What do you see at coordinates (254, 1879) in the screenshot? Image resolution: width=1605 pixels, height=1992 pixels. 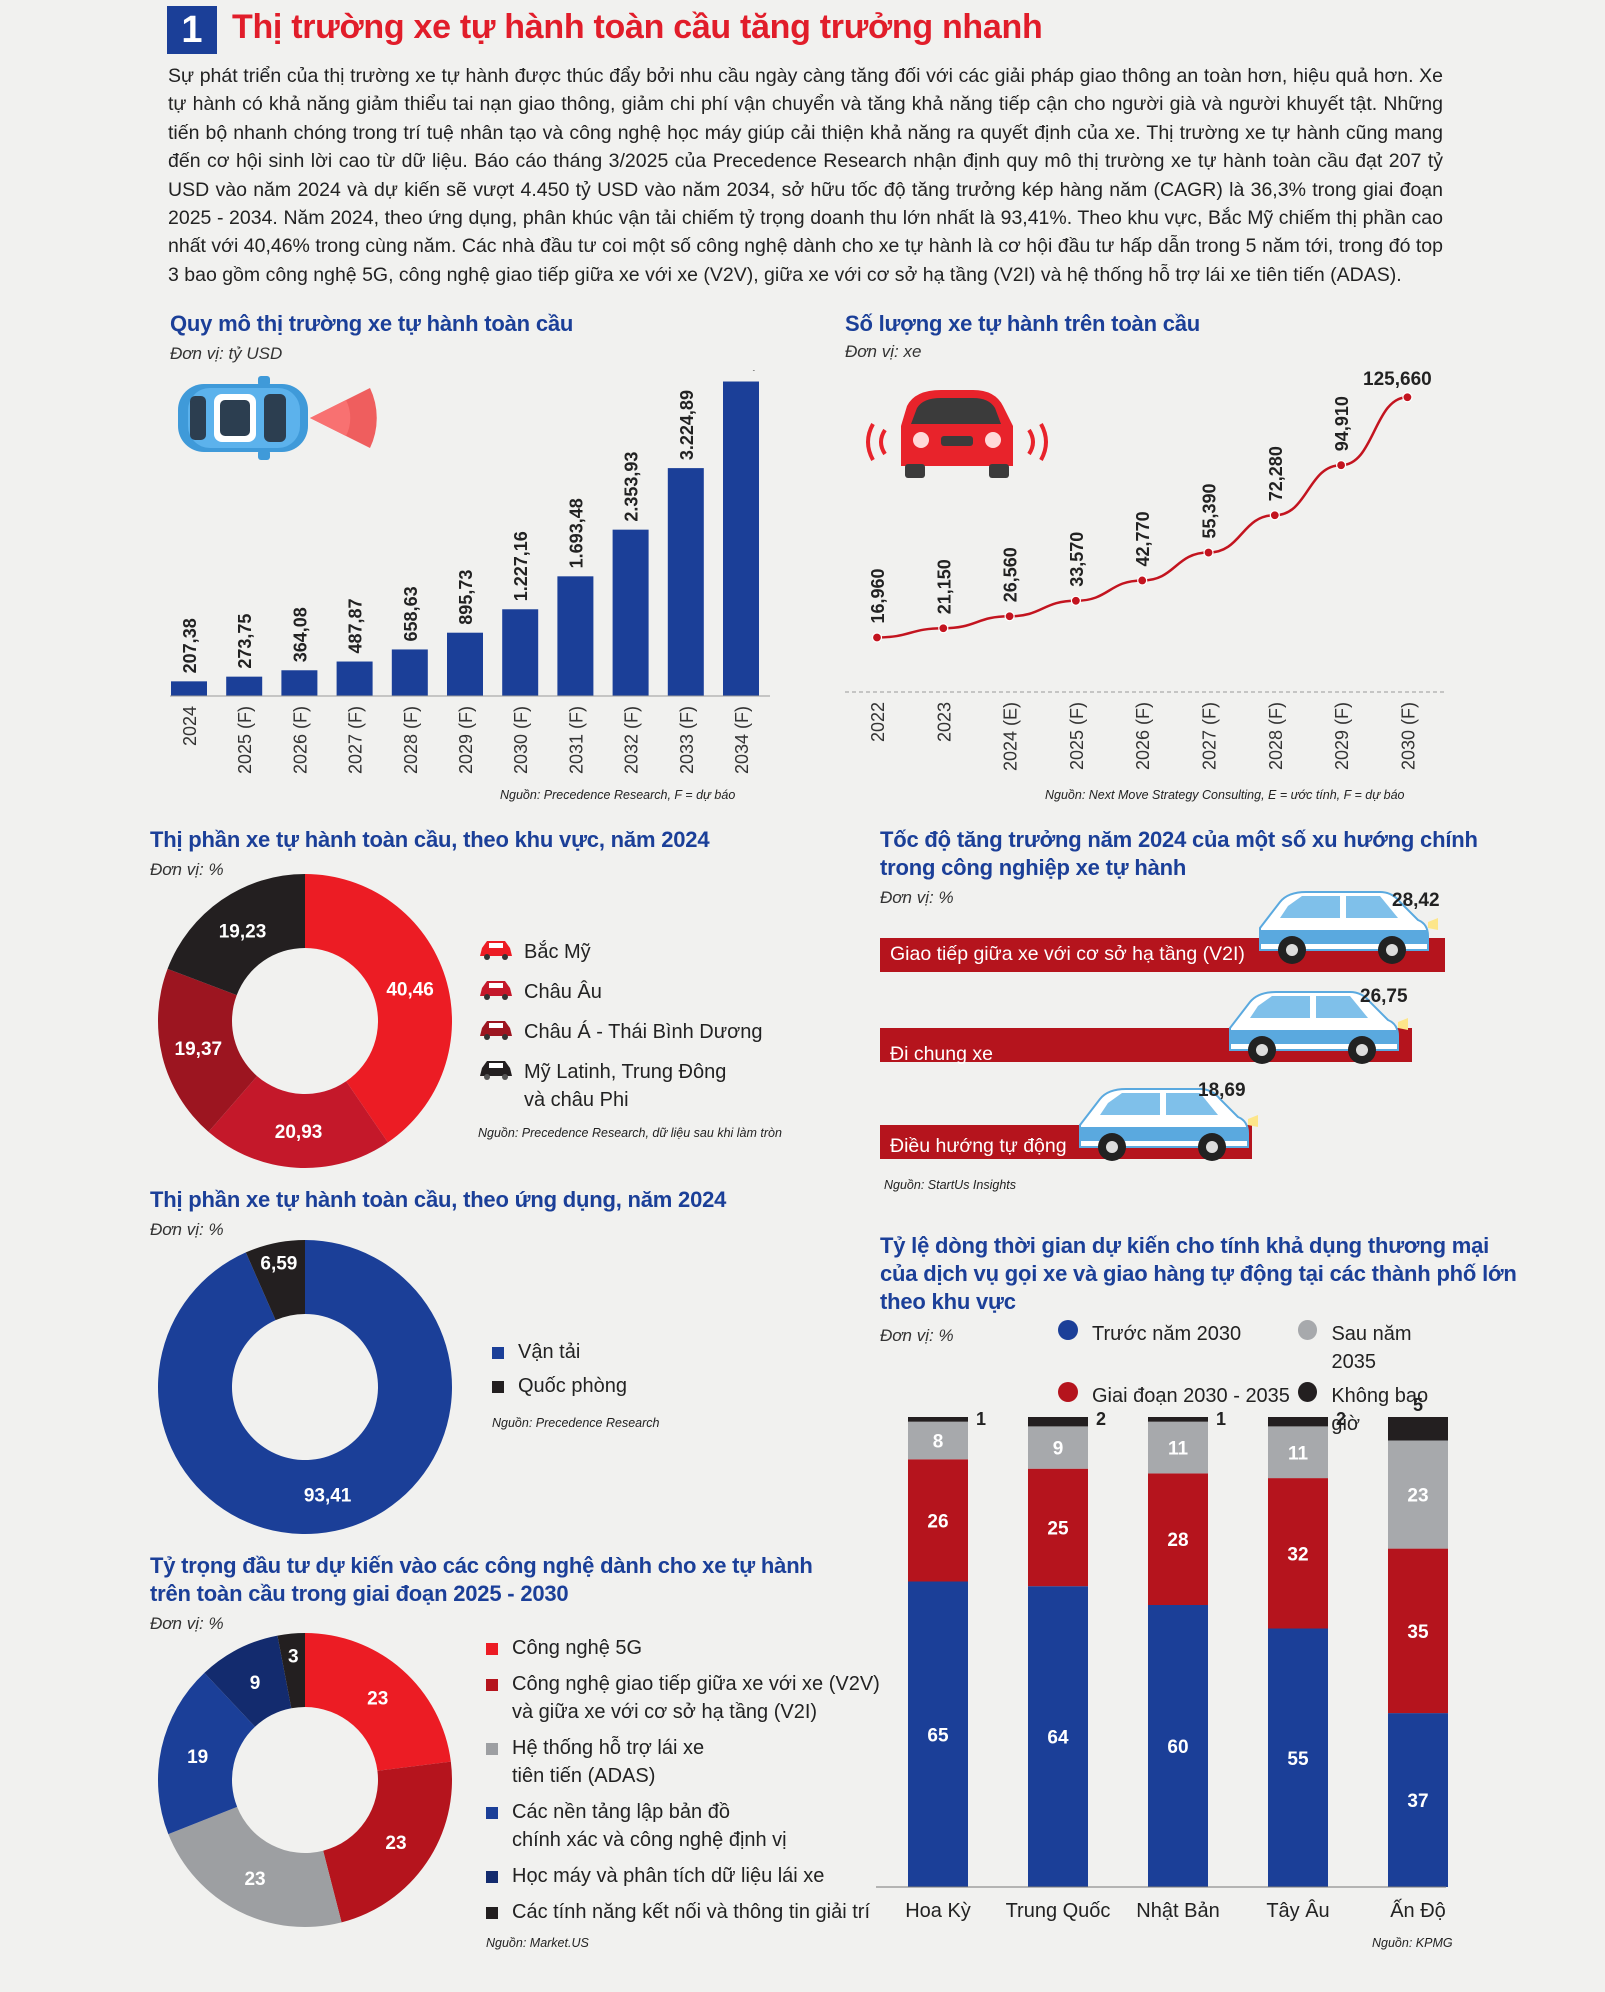 I see `investment-label-2: 23` at bounding box center [254, 1879].